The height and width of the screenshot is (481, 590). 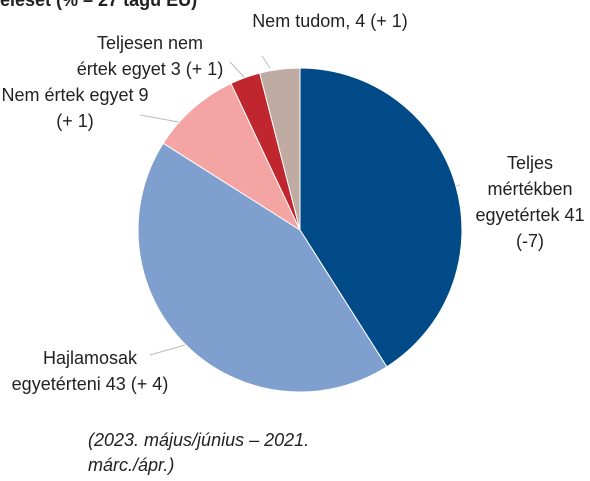 What do you see at coordinates (67, 95) in the screenshot?
I see `category-label: Nem értek egyet` at bounding box center [67, 95].